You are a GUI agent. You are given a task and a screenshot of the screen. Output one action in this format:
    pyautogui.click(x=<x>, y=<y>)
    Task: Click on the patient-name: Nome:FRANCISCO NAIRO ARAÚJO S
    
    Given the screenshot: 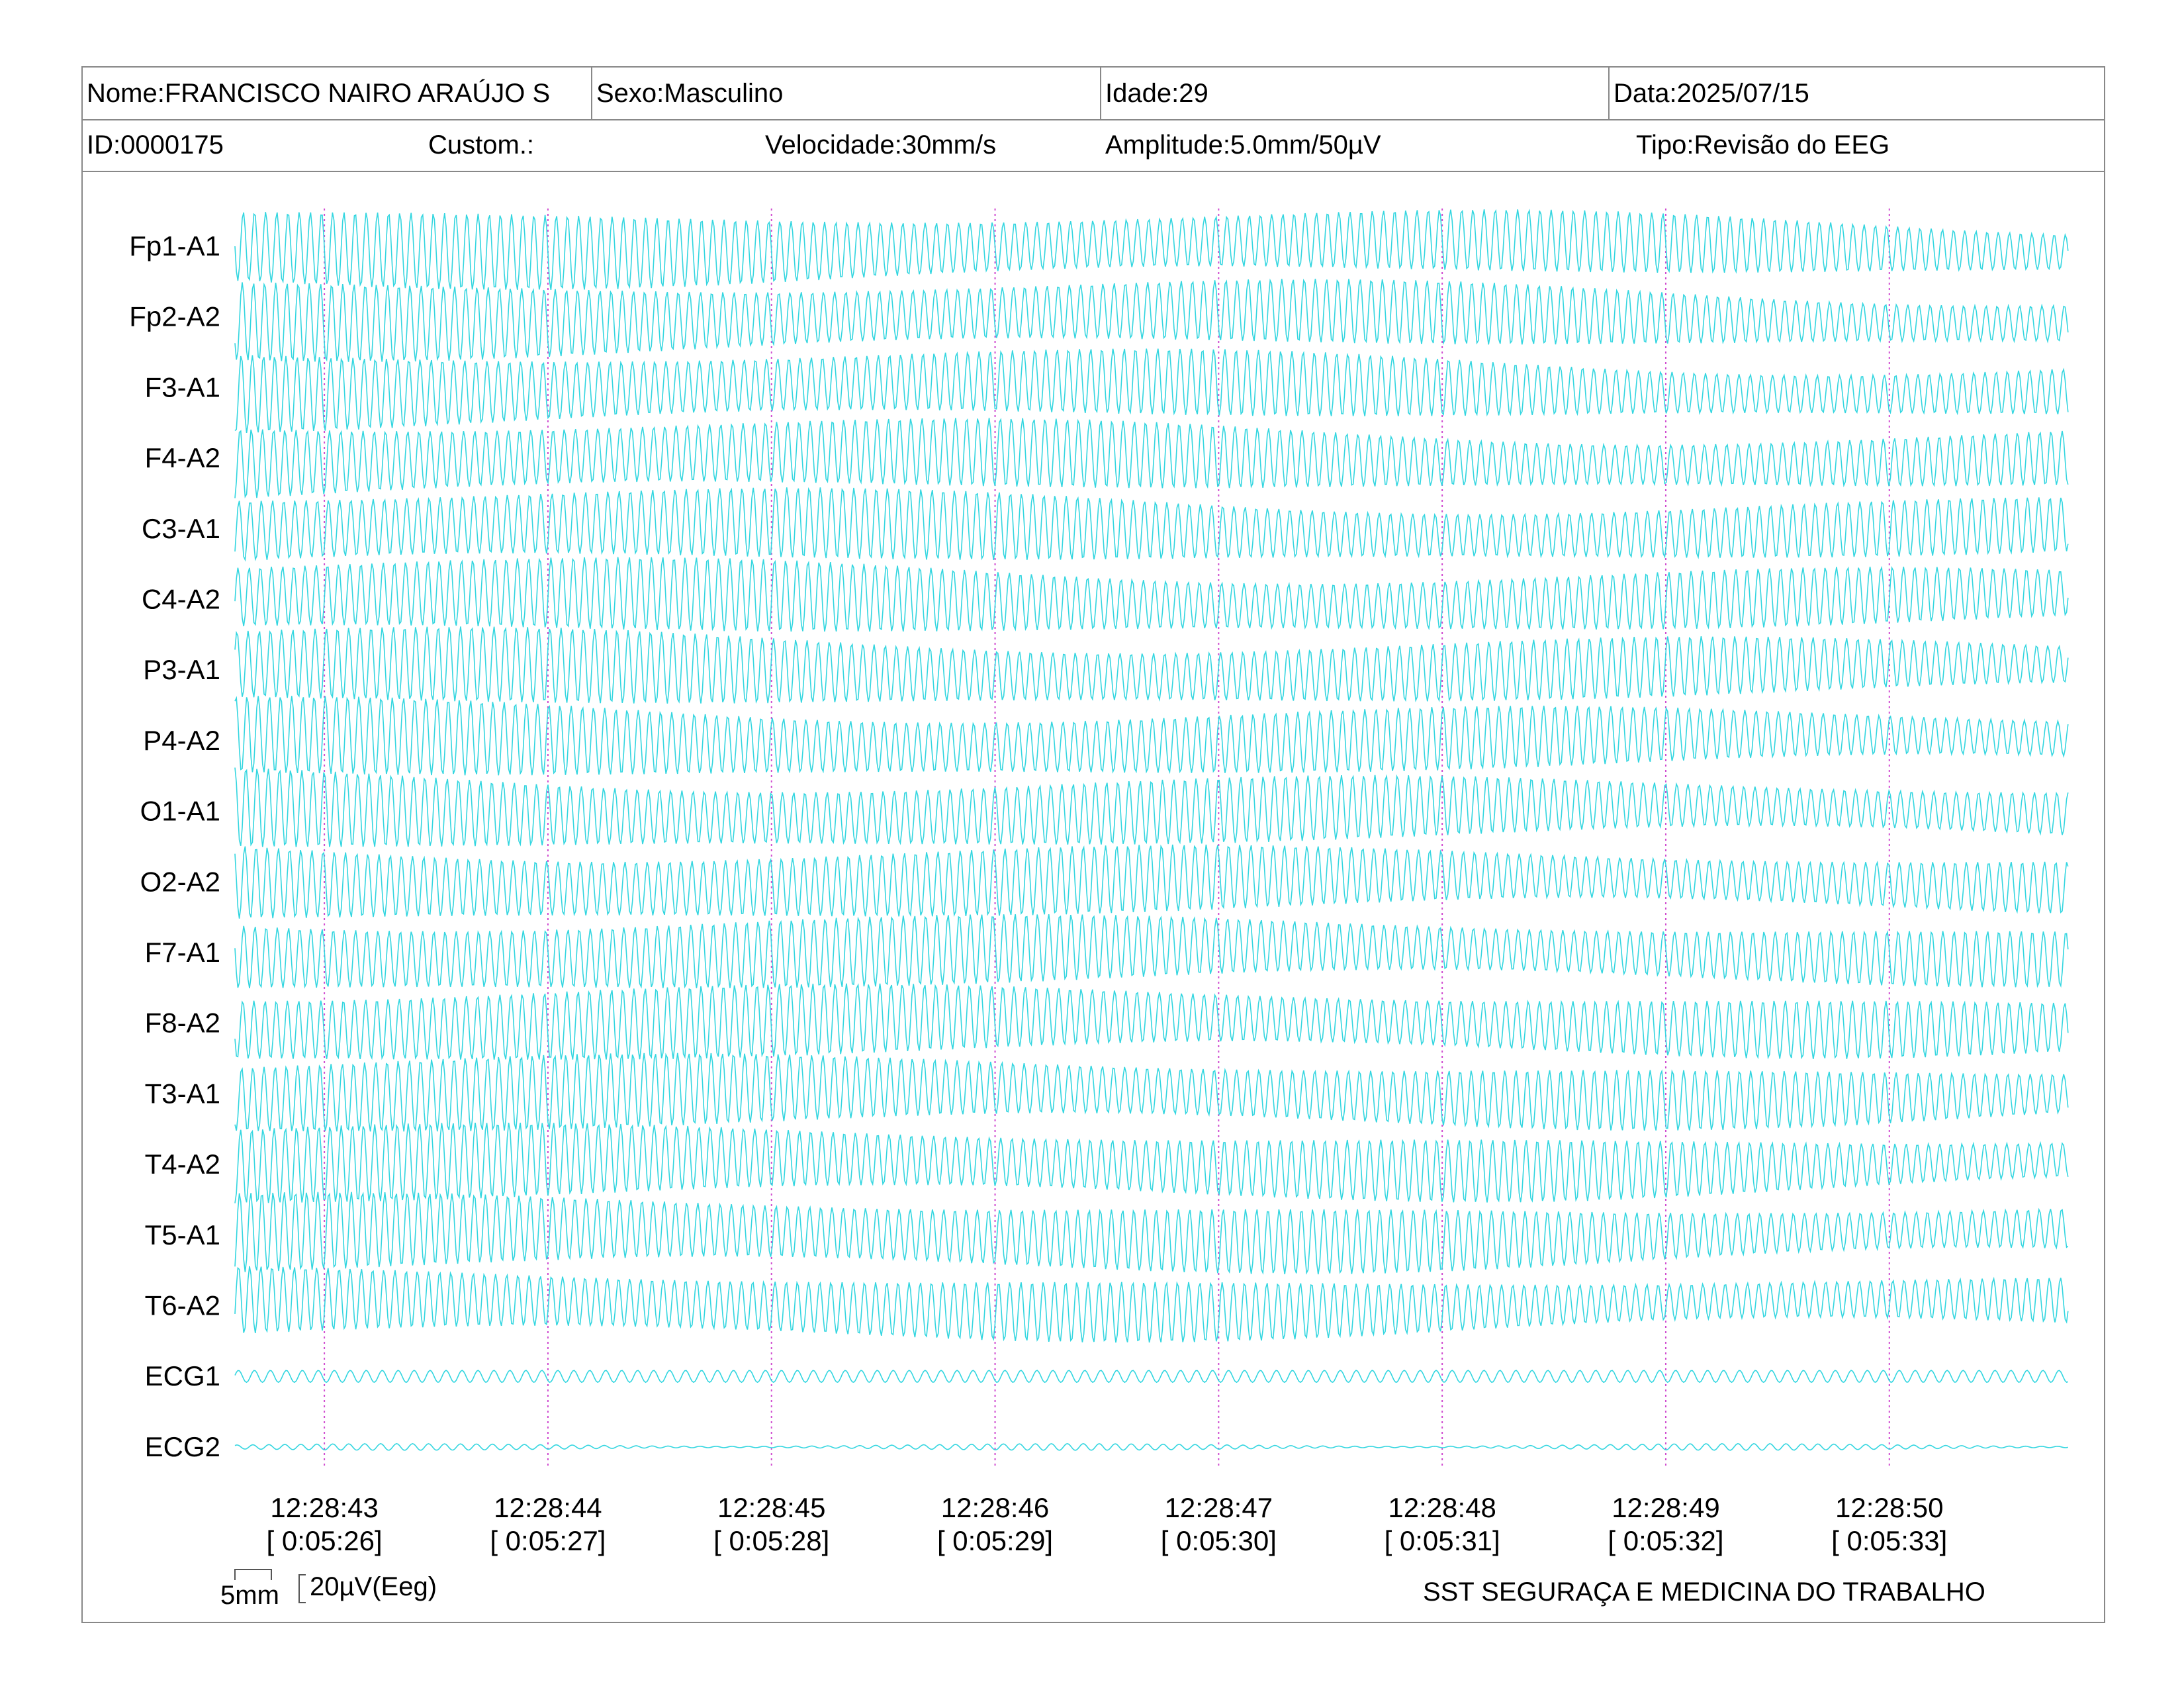 What is the action you would take?
    pyautogui.click(x=319, y=93)
    